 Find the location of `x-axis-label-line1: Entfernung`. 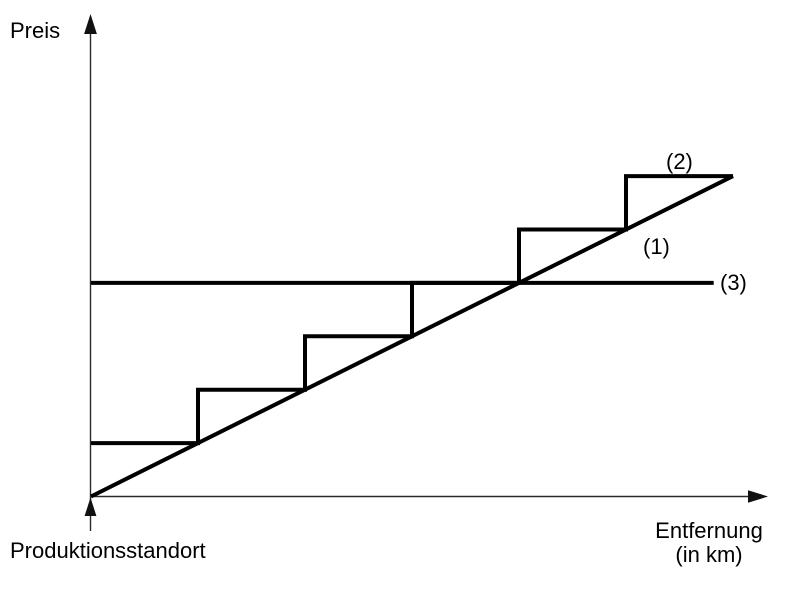

x-axis-label-line1: Entfernung is located at coordinates (709, 530).